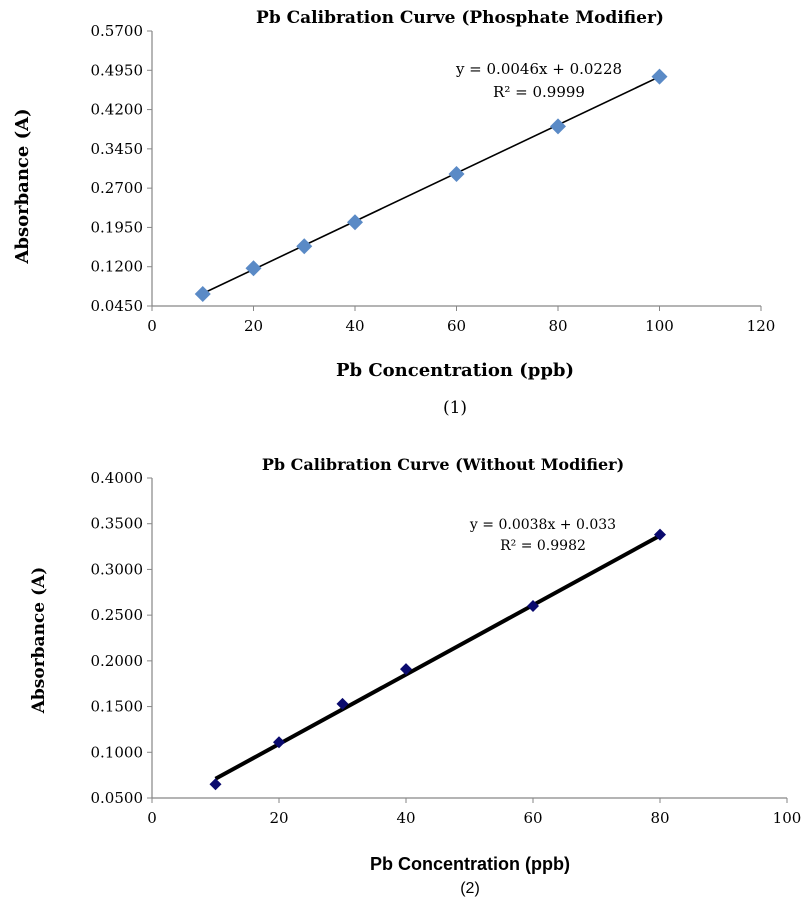 This screenshot has height=902, width=807. What do you see at coordinates (117, 615) in the screenshot?
I see `y-tick-label: 0.2500` at bounding box center [117, 615].